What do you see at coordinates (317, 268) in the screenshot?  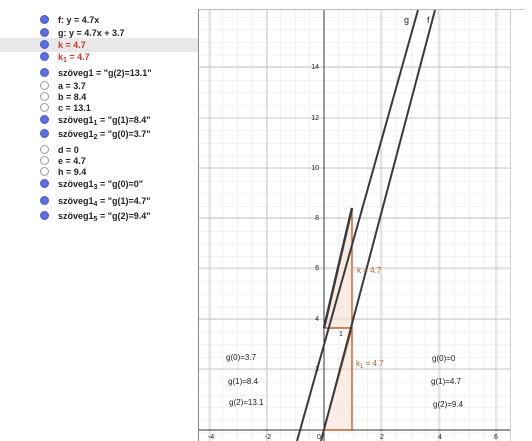 I see `y-tick-label: 6` at bounding box center [317, 268].